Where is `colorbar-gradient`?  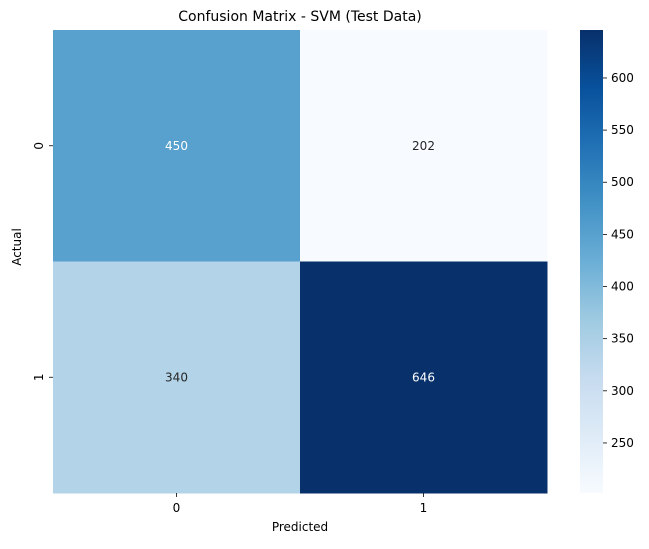
colorbar-gradient is located at coordinates (591, 261).